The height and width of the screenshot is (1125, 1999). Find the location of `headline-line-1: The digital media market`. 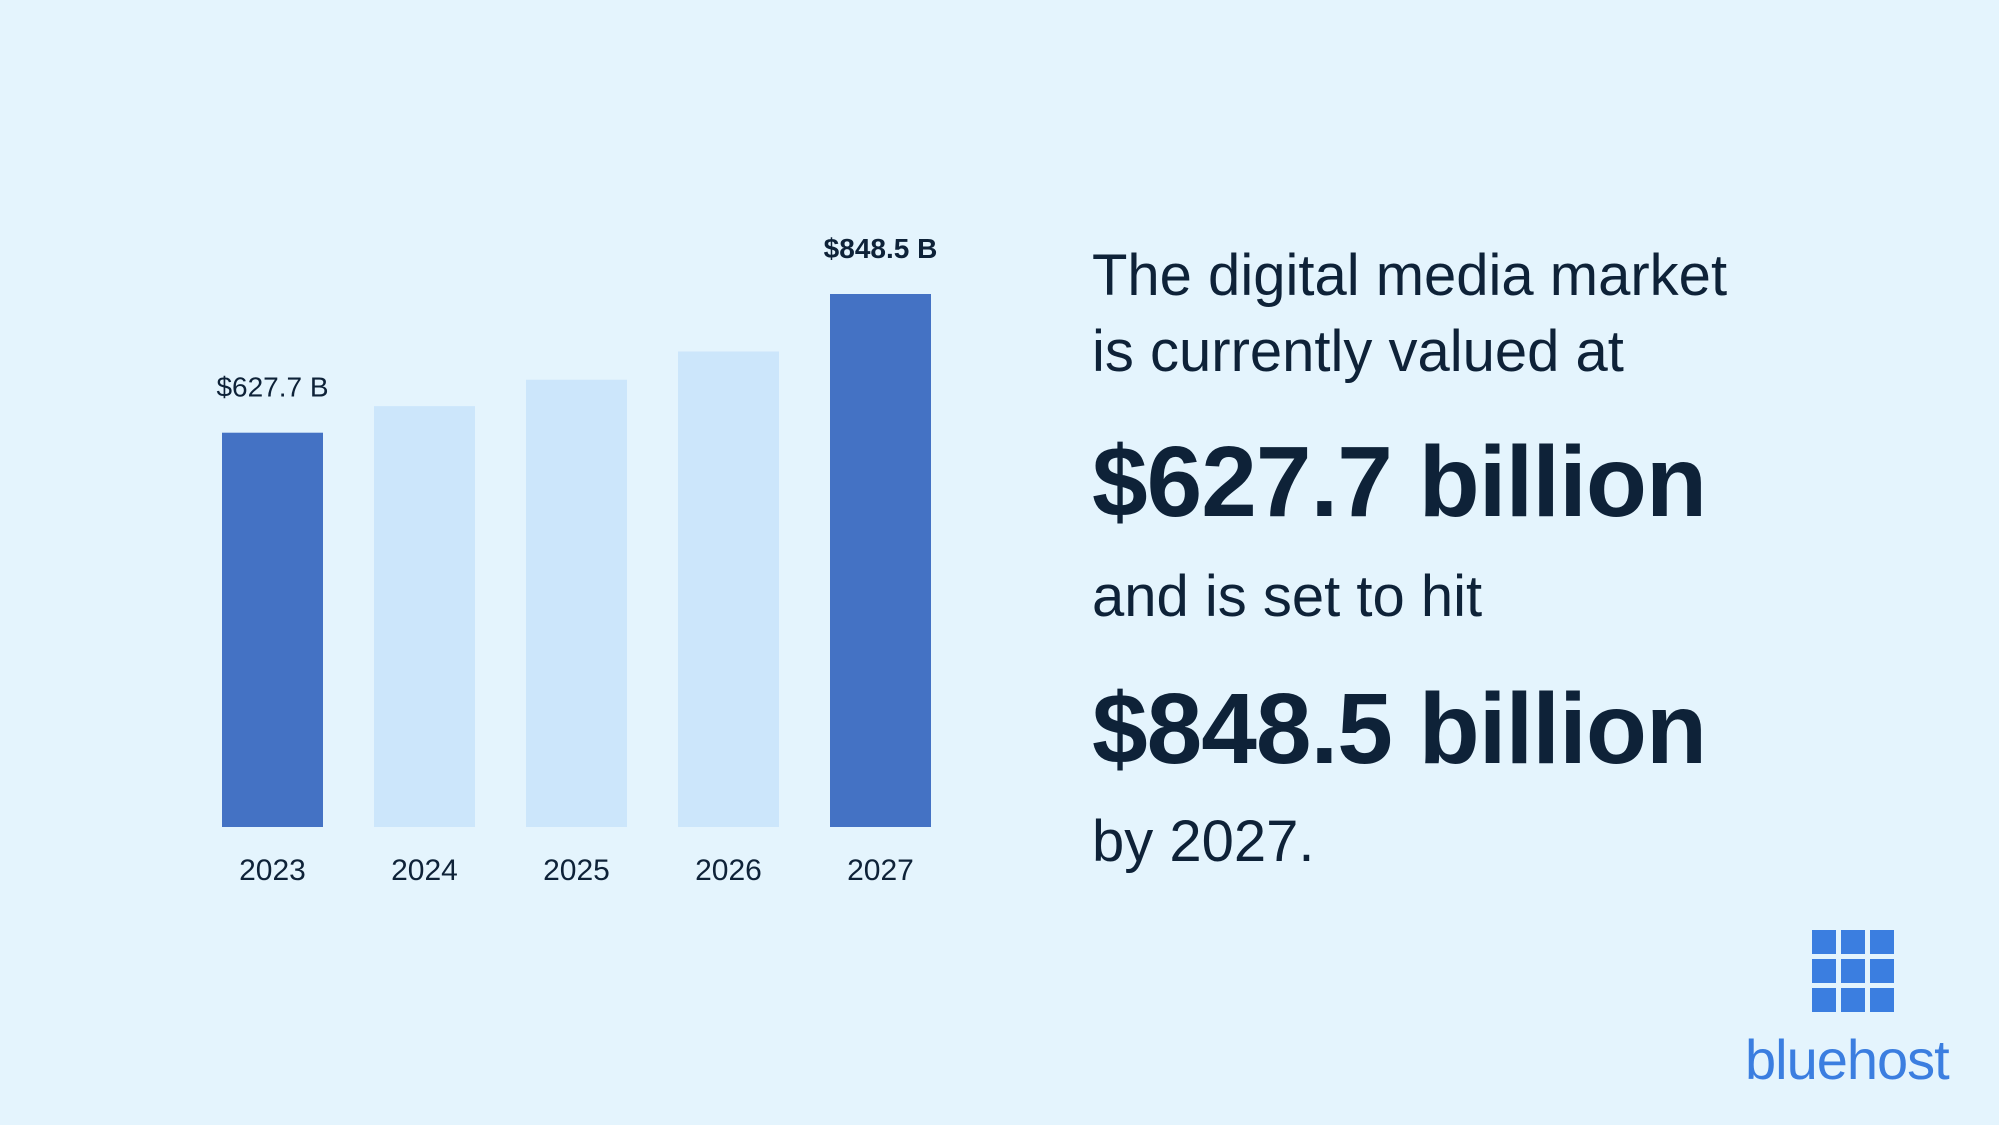

headline-line-1: The digital media market is located at coordinates (1410, 275).